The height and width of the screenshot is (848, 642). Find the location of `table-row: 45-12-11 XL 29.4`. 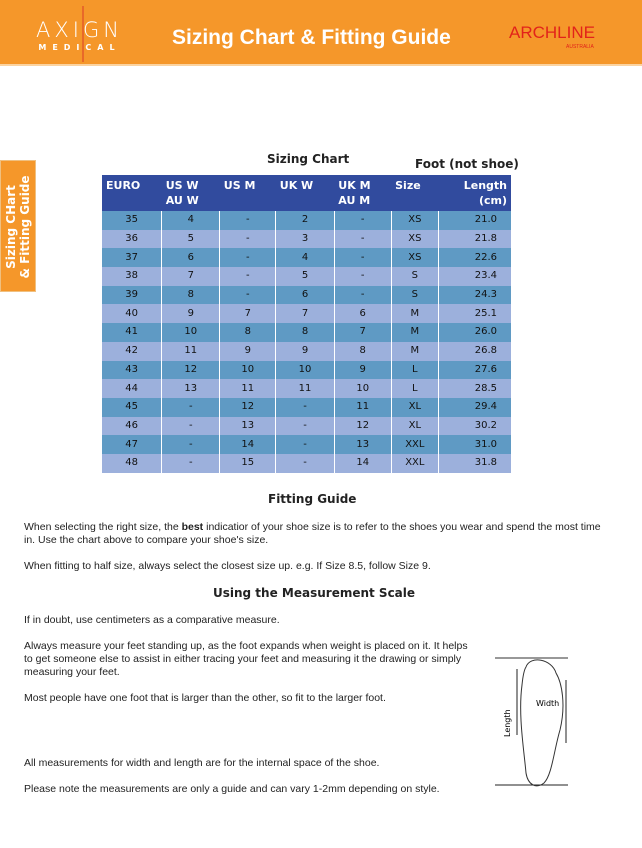

table-row: 45-12-11 XL 29.4 is located at coordinates (306, 407).